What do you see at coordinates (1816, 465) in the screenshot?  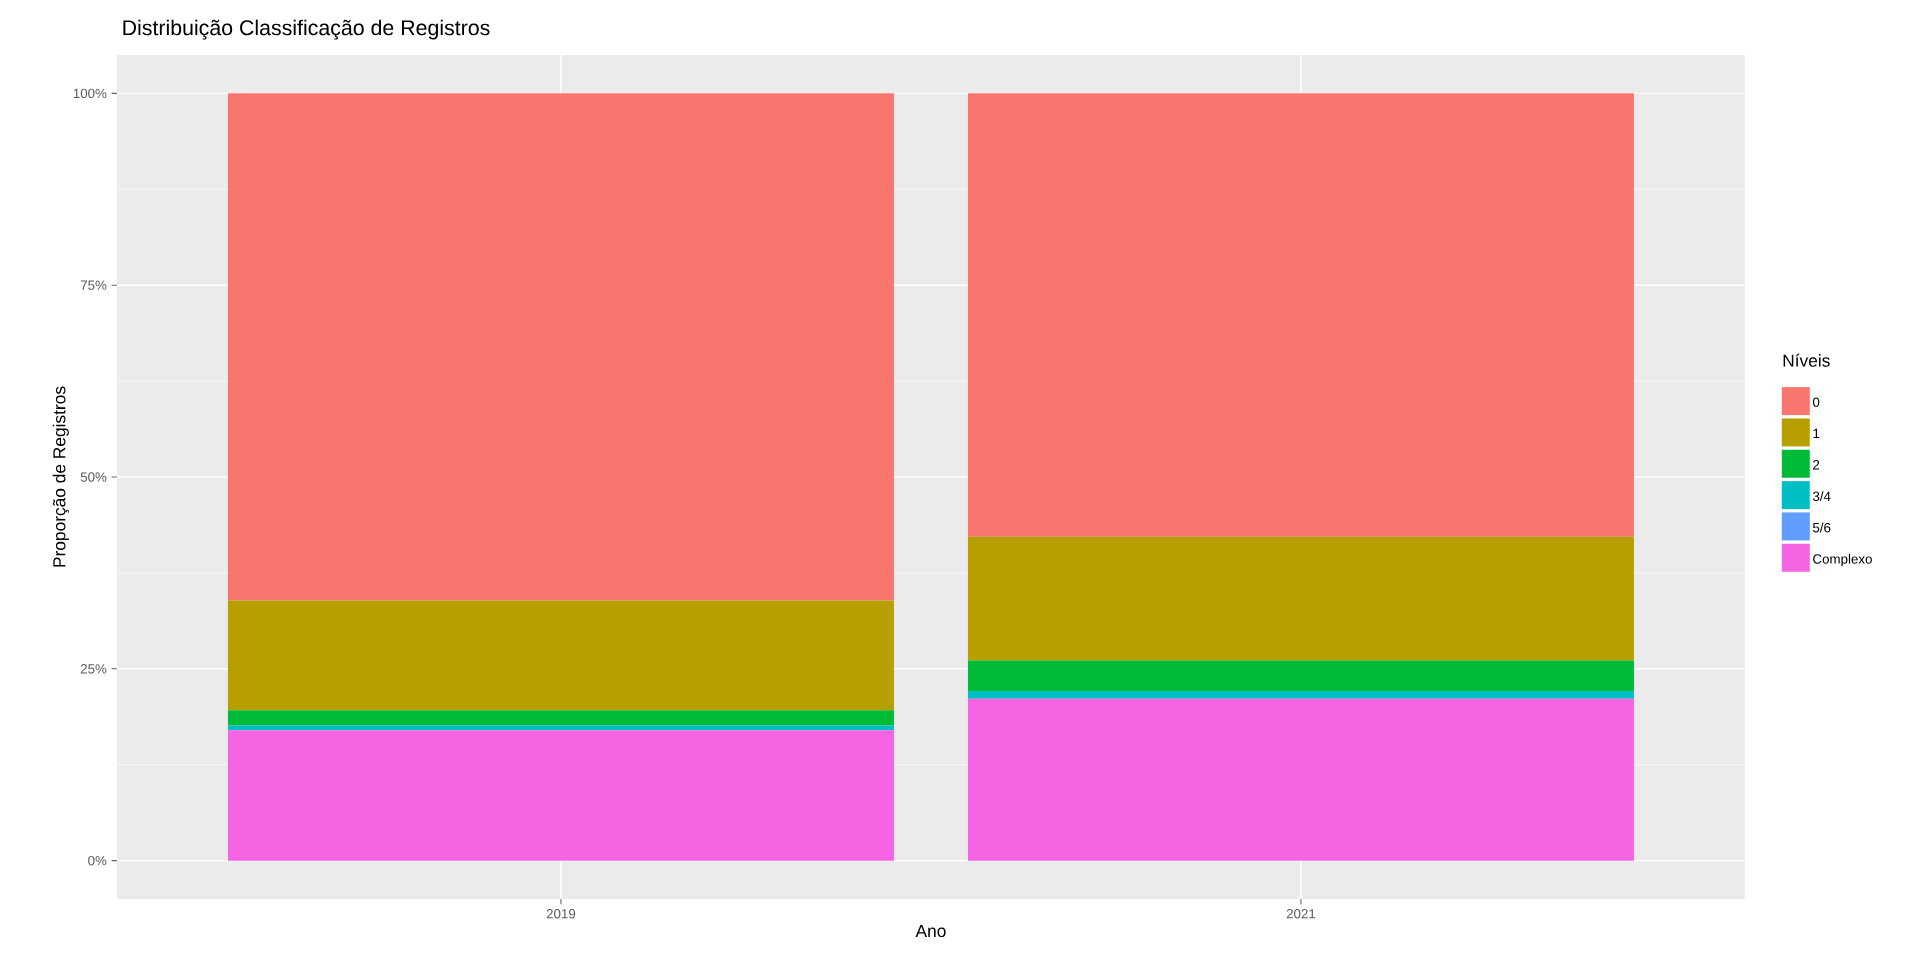 I see `legend-label: 2` at bounding box center [1816, 465].